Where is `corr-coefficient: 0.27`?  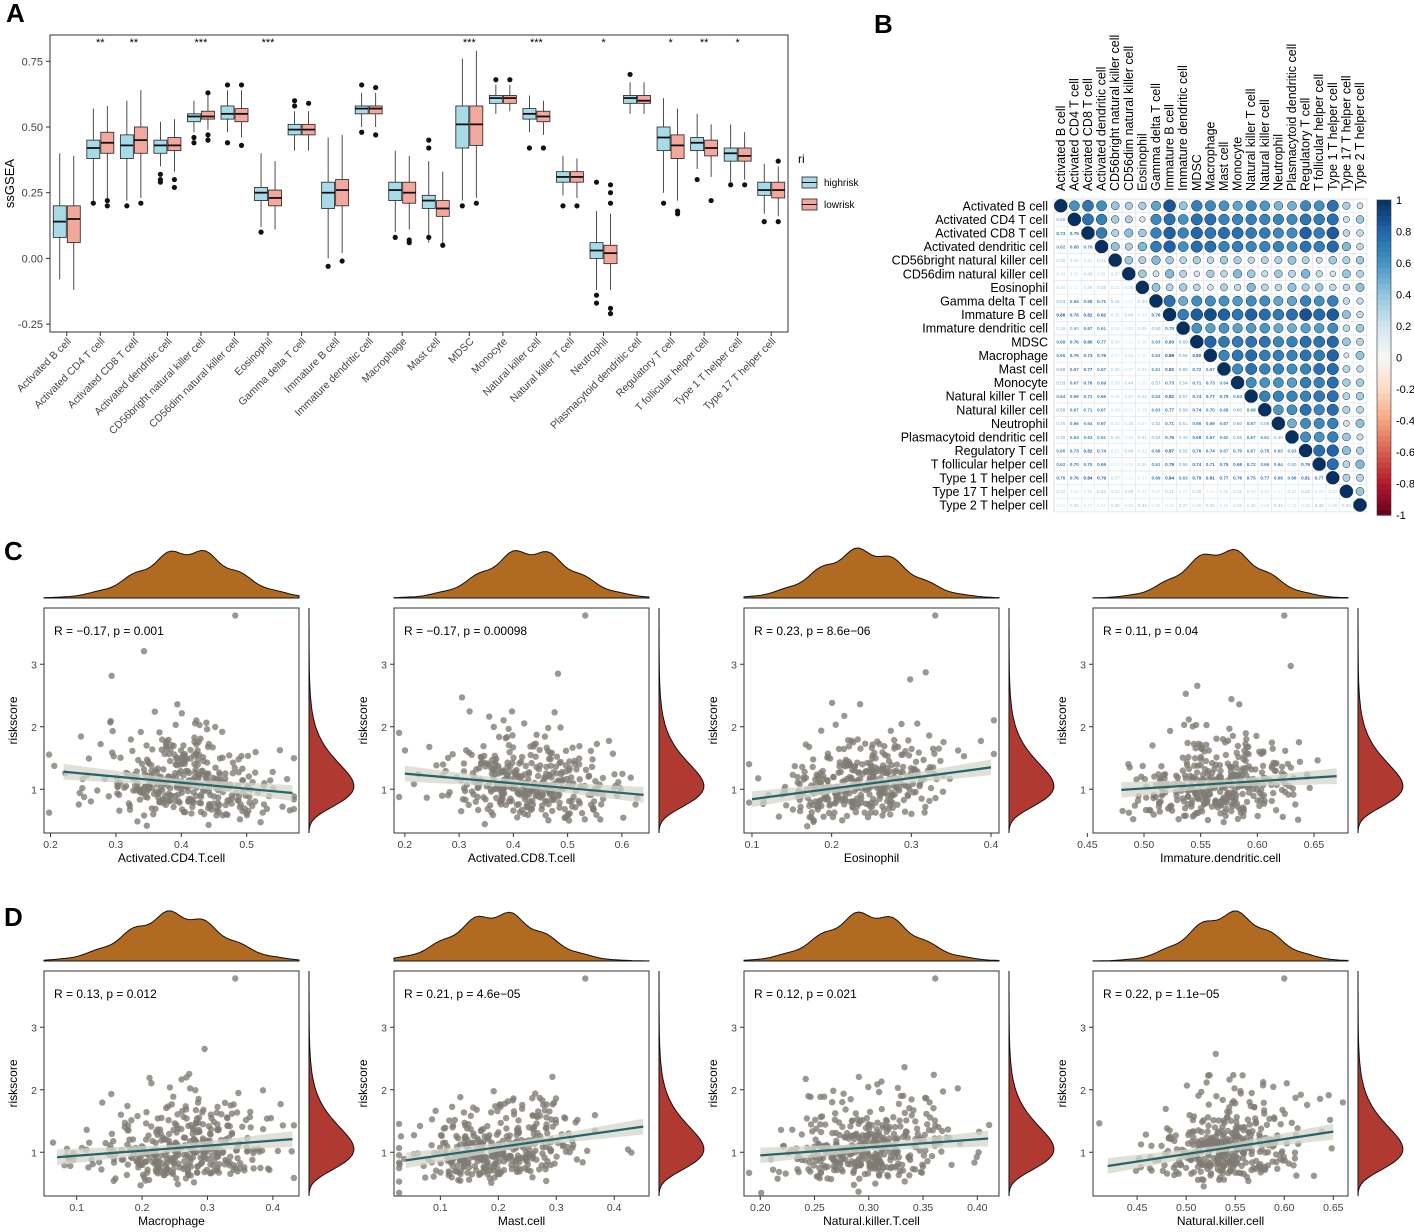 corr-coefficient: 0.27 is located at coordinates (1115, 355).